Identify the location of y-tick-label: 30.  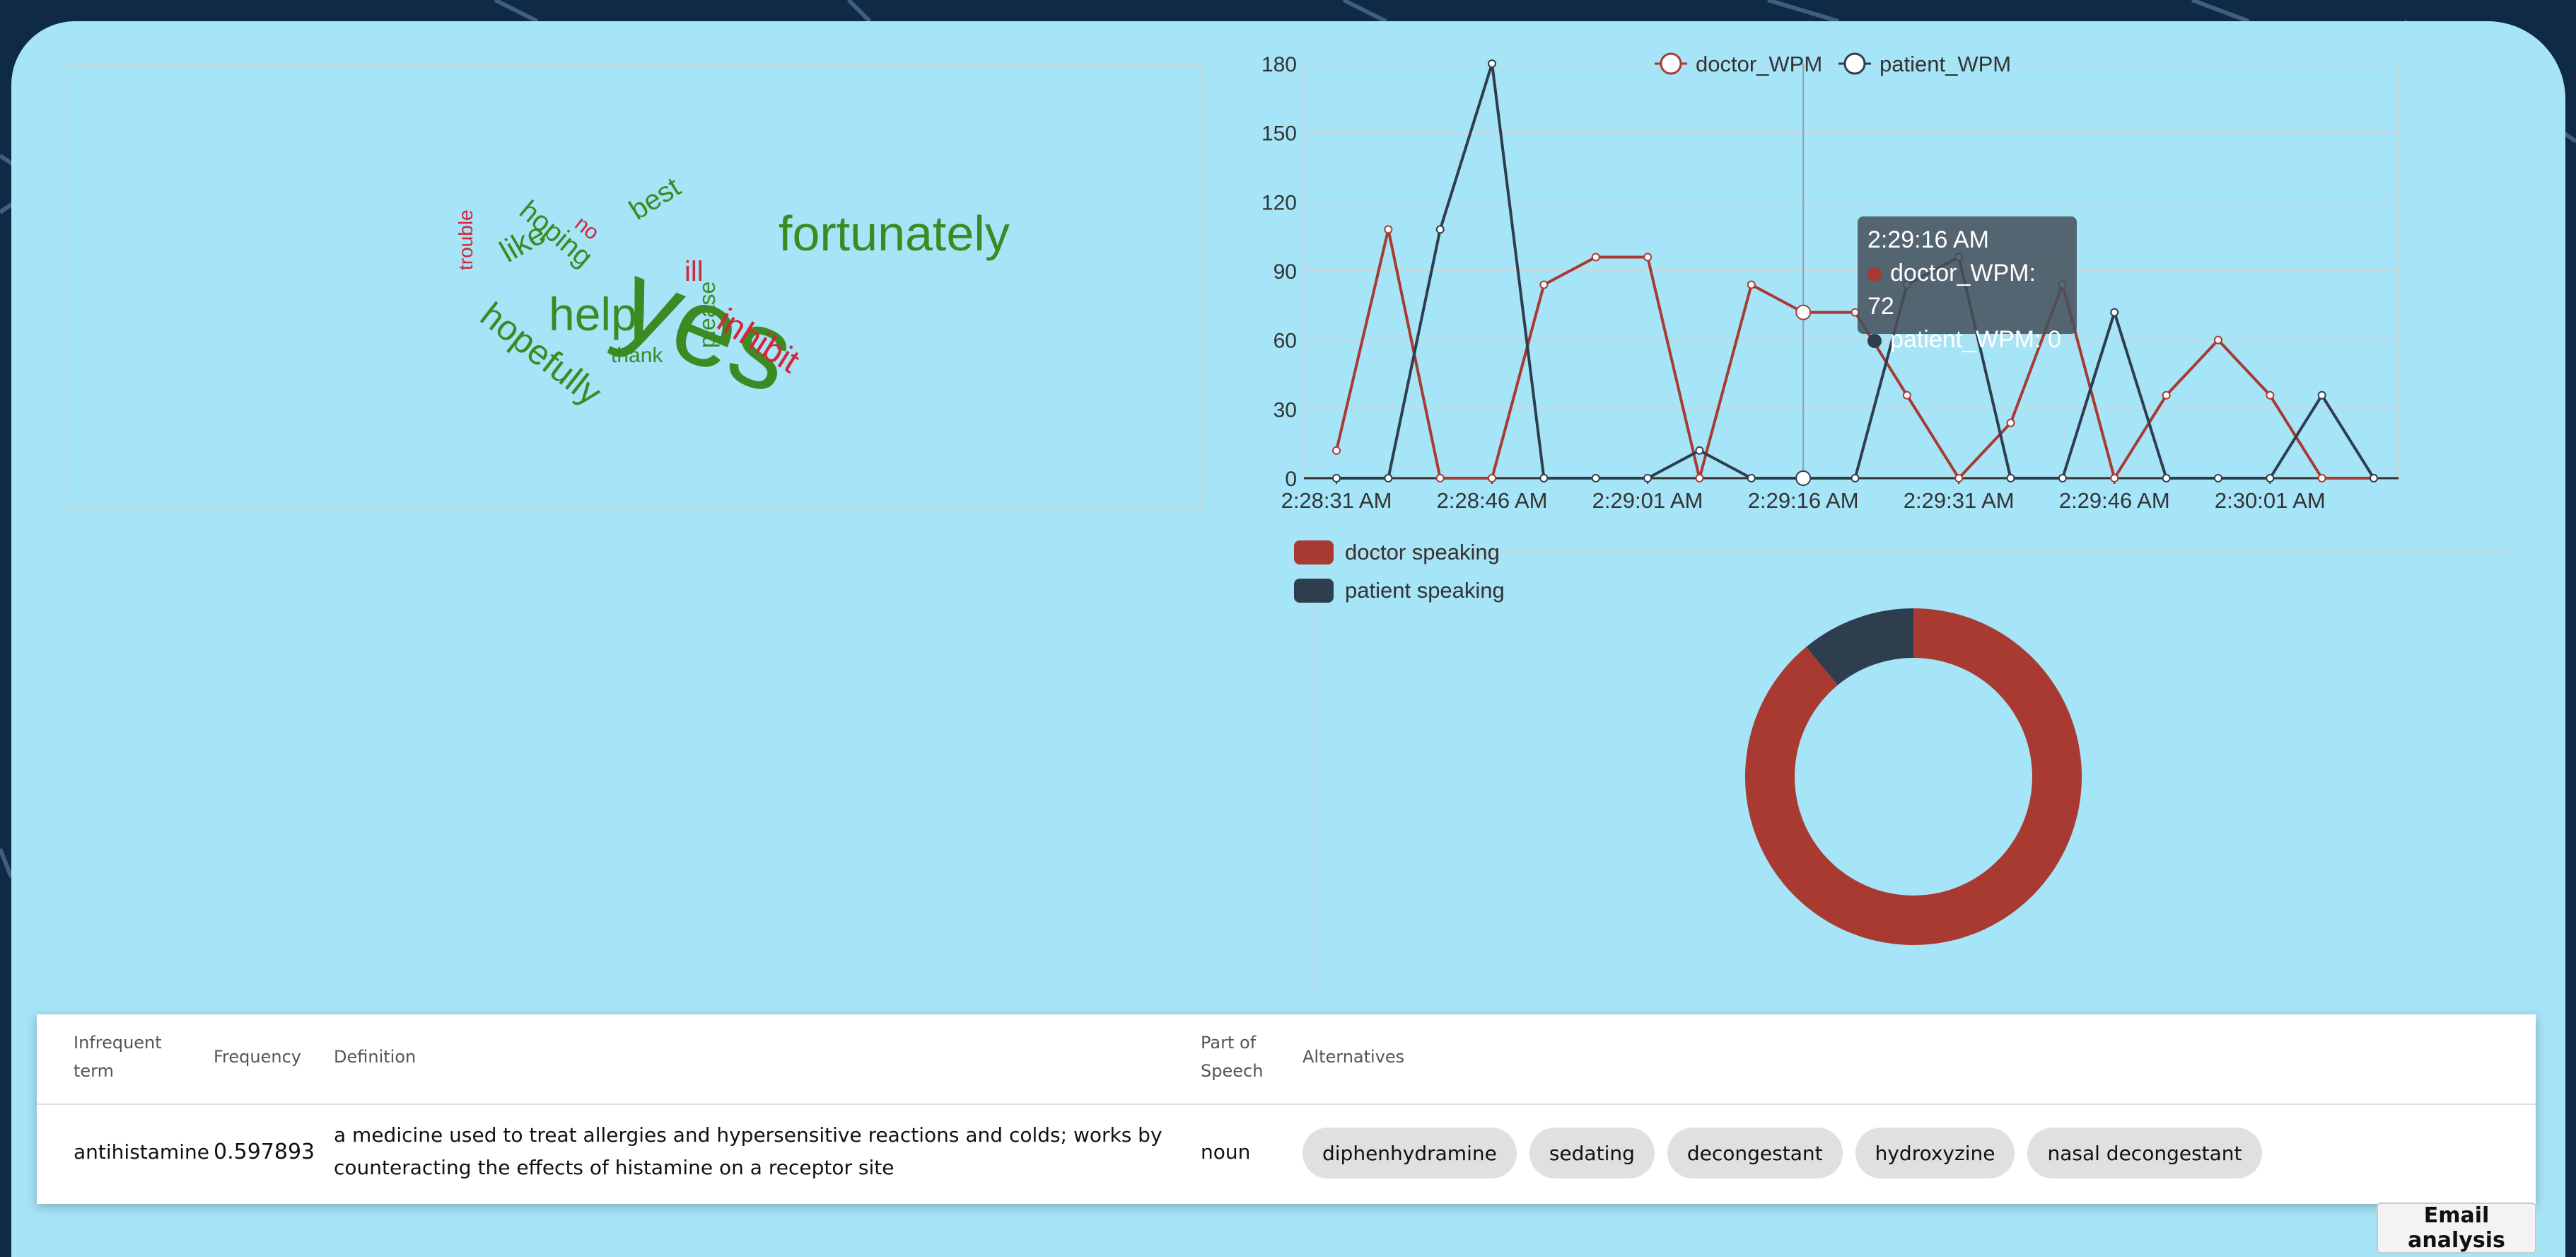
(1285, 410).